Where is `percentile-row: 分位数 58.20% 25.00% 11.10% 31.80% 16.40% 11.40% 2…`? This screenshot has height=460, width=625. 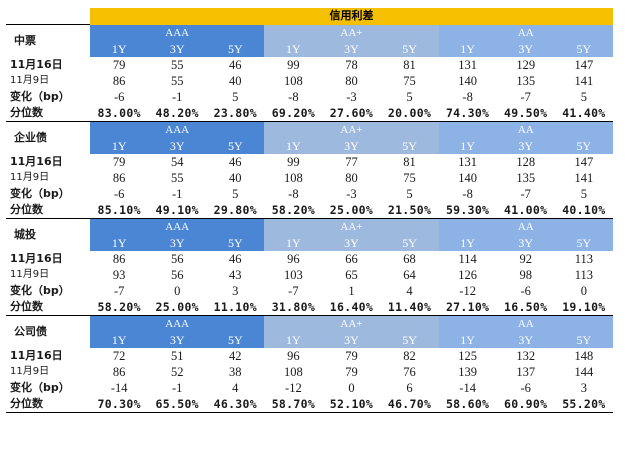 percentile-row: 分位数 58.20% 25.00% 11.10% 31.80% 16.40% 11.40% 2… is located at coordinates (309, 307).